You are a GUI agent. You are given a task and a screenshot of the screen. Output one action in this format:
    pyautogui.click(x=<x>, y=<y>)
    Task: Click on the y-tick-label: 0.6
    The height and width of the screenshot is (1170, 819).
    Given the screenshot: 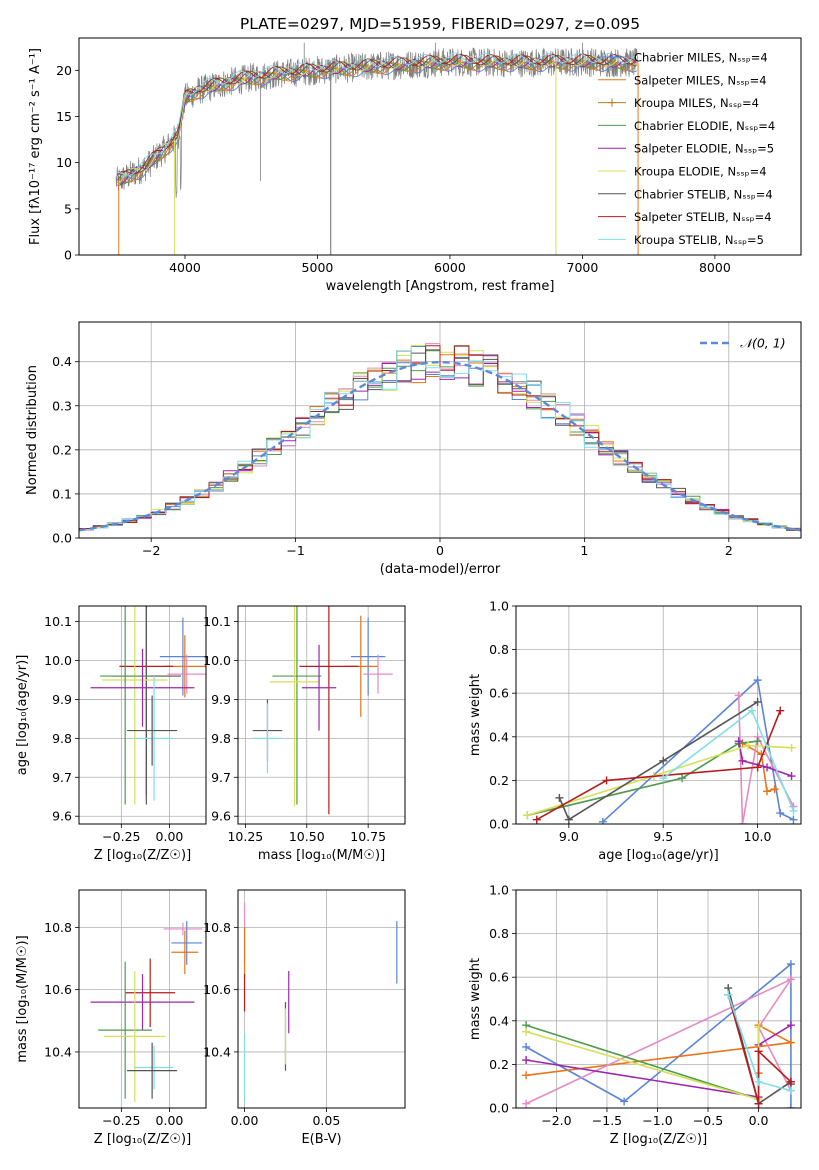 What is the action you would take?
    pyautogui.click(x=499, y=693)
    